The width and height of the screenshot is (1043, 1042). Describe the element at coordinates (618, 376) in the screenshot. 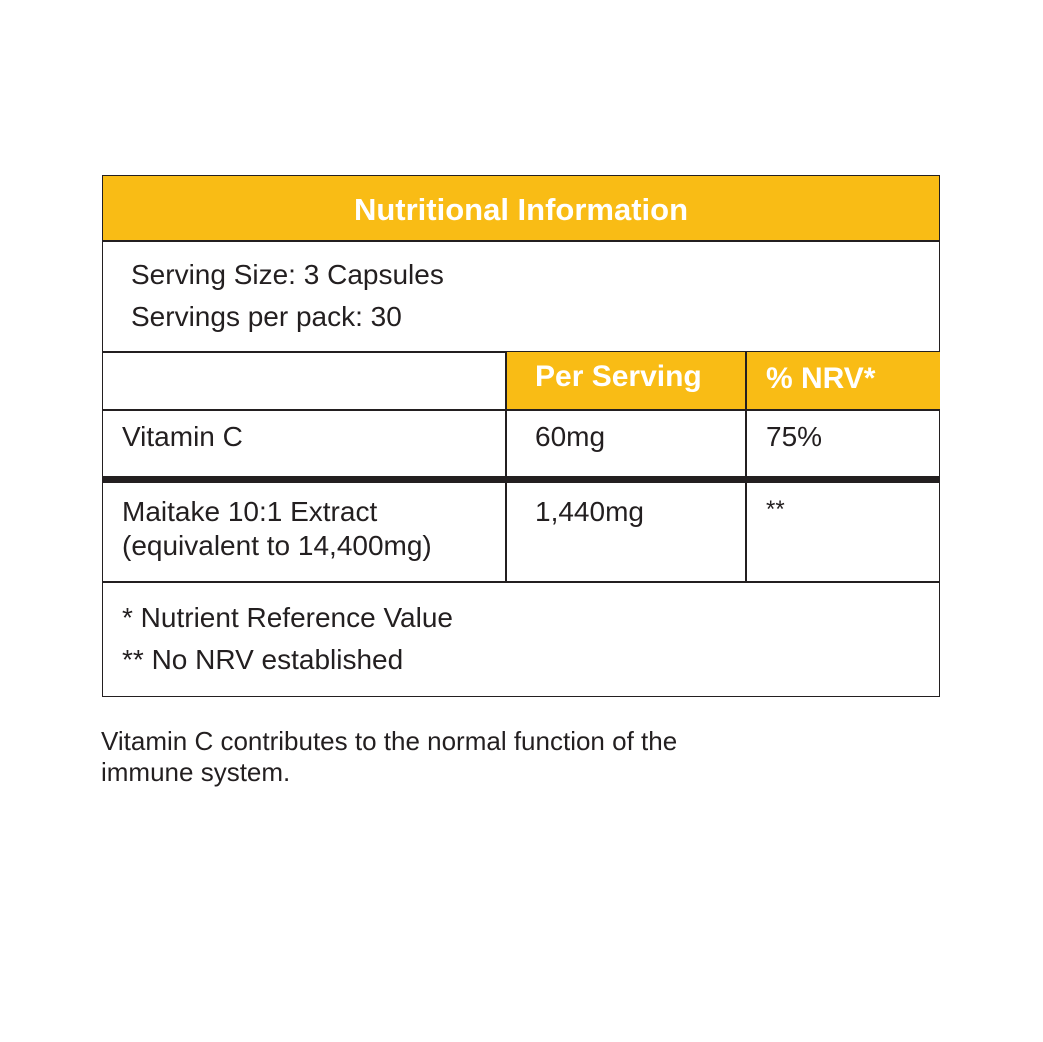

I see `column-header-per-serving: Per Serving` at that location.